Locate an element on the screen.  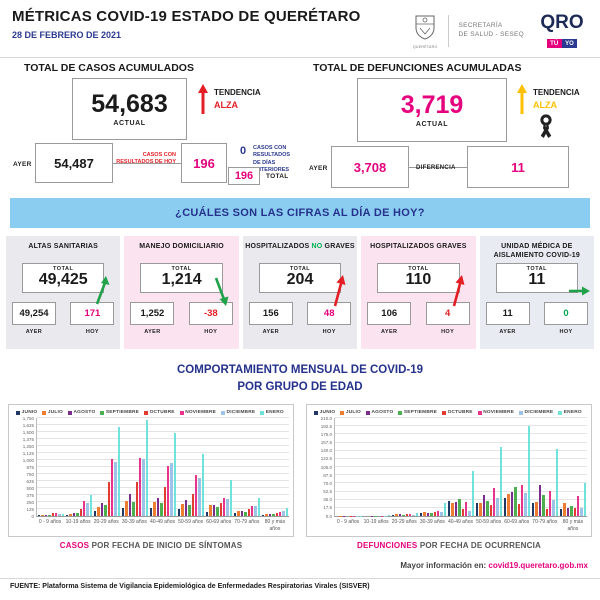
bar-groups is located at coordinates (163, 467).